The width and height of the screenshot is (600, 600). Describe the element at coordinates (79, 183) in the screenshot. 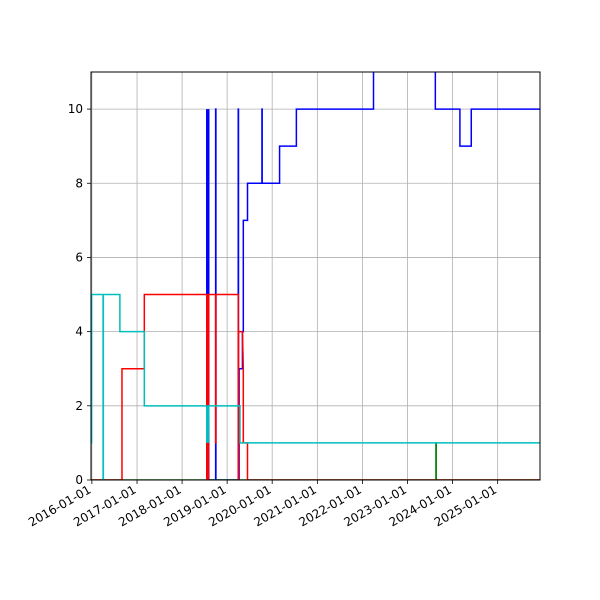

I see `y-tick-label: 8` at that location.